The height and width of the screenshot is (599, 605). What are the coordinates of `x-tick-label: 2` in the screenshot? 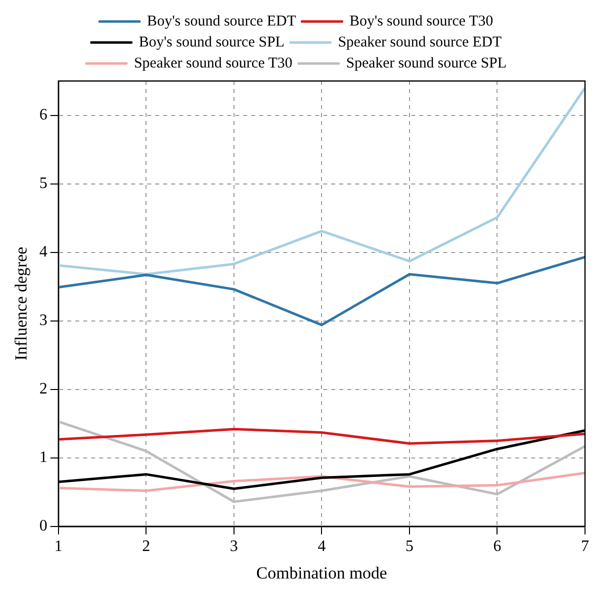 It's located at (146, 547).